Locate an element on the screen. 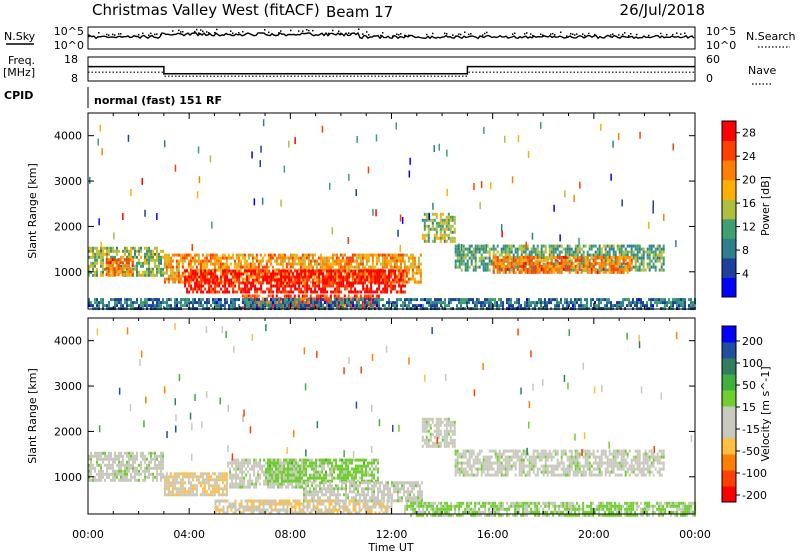 The height and width of the screenshot is (554, 800). freq-label: Freq. is located at coordinates (21, 60).